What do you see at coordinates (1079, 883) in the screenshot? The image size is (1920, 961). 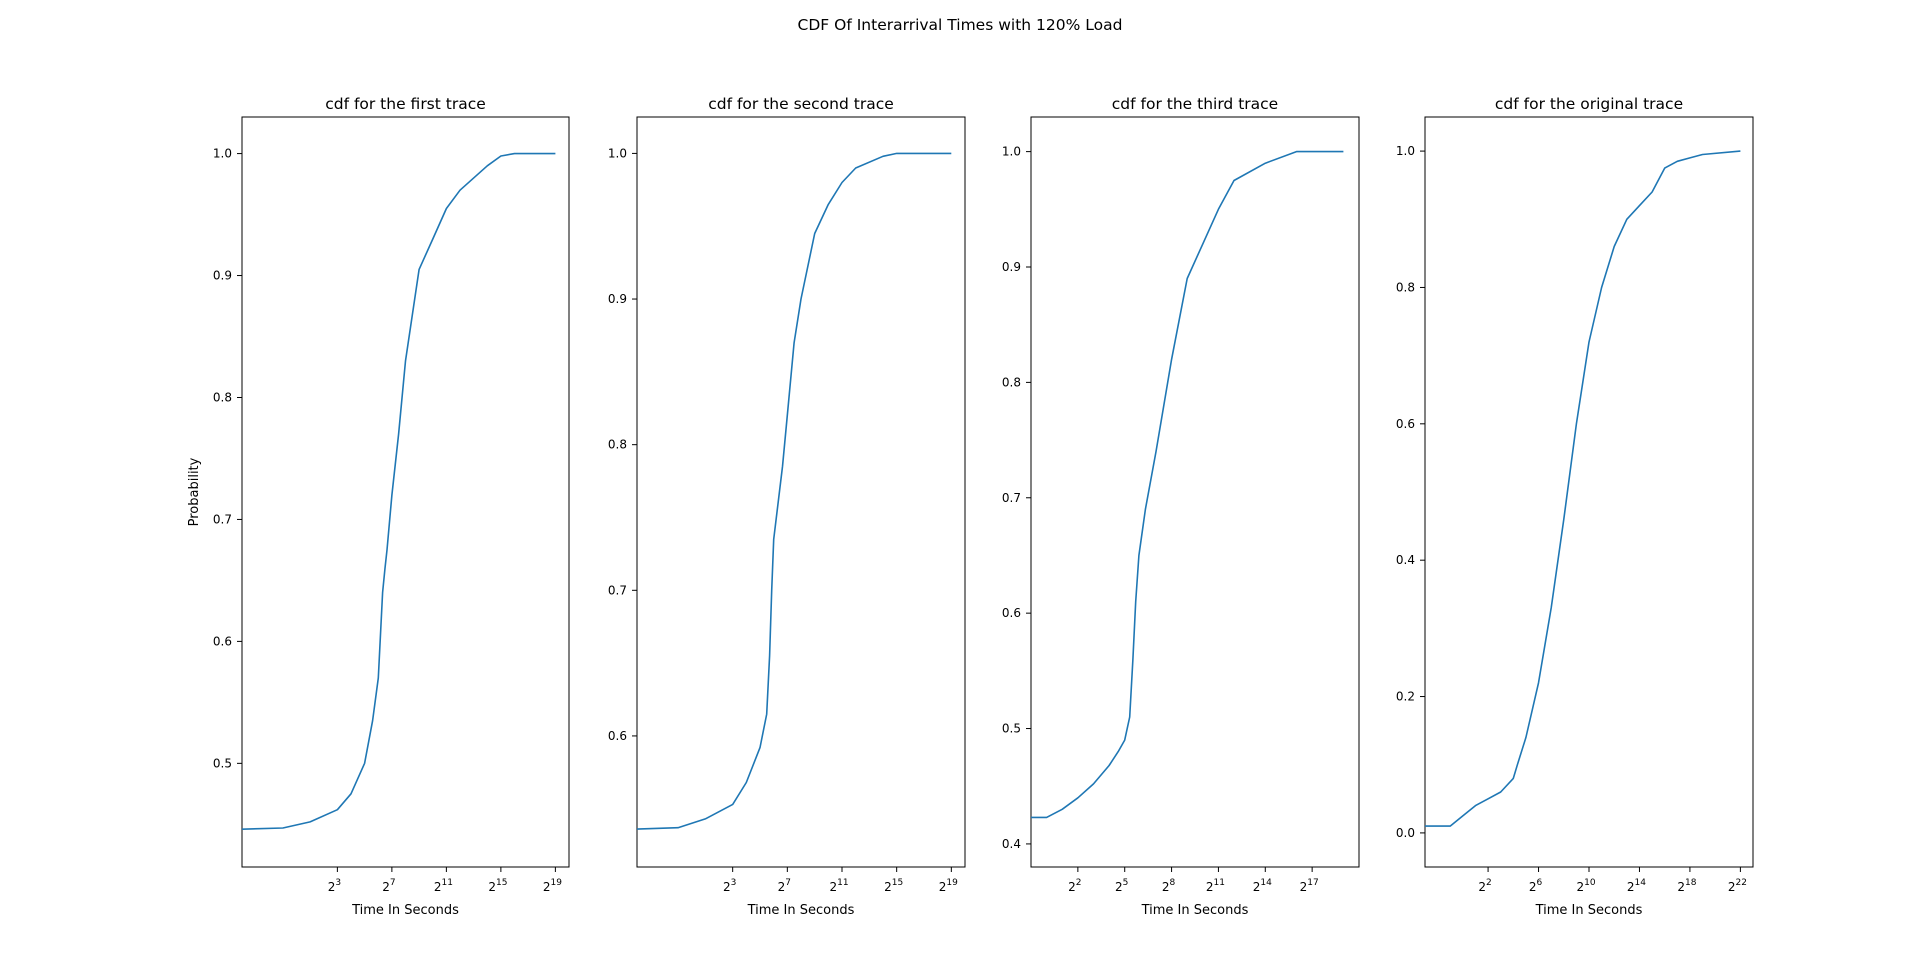 I see `x-tick-exponent: 2` at bounding box center [1079, 883].